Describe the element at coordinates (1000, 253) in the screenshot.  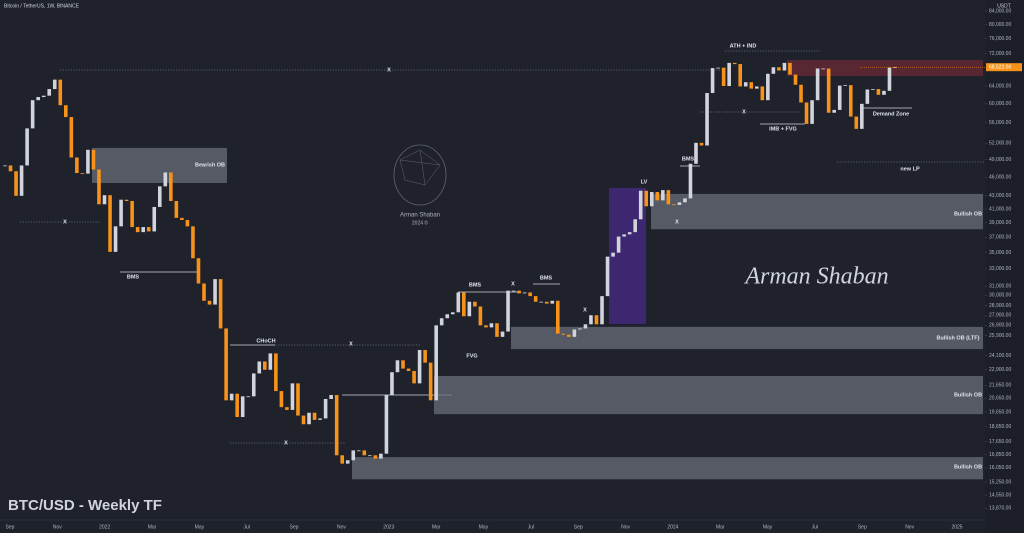
I see `y-tick-label: 35,000.00` at that location.